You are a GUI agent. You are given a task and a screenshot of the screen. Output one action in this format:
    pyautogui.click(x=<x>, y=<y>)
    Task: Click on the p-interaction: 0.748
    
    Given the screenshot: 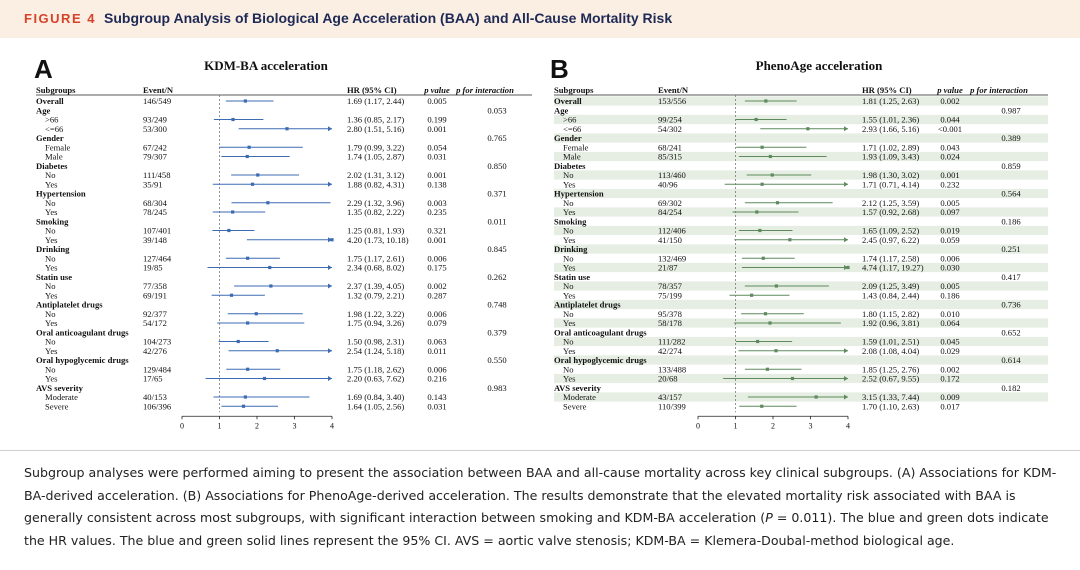 What is the action you would take?
    pyautogui.click(x=496, y=305)
    